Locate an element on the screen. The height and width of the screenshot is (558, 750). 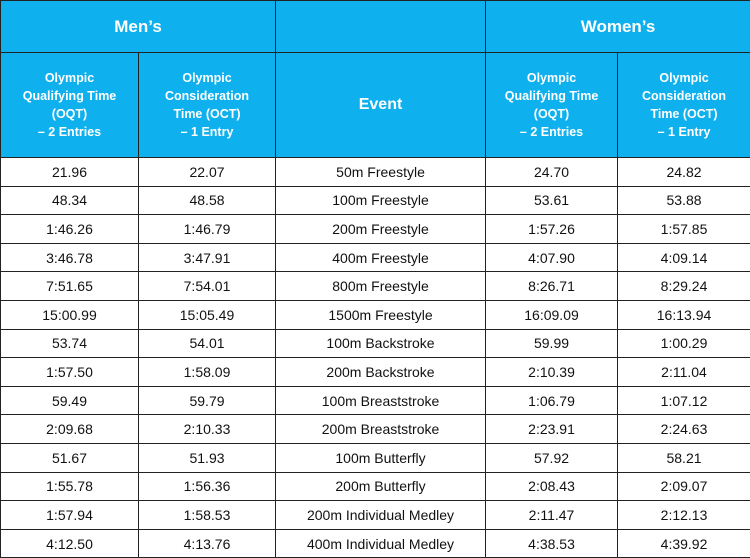
event-cell: 200m Individual Medley is located at coordinates (381, 515).